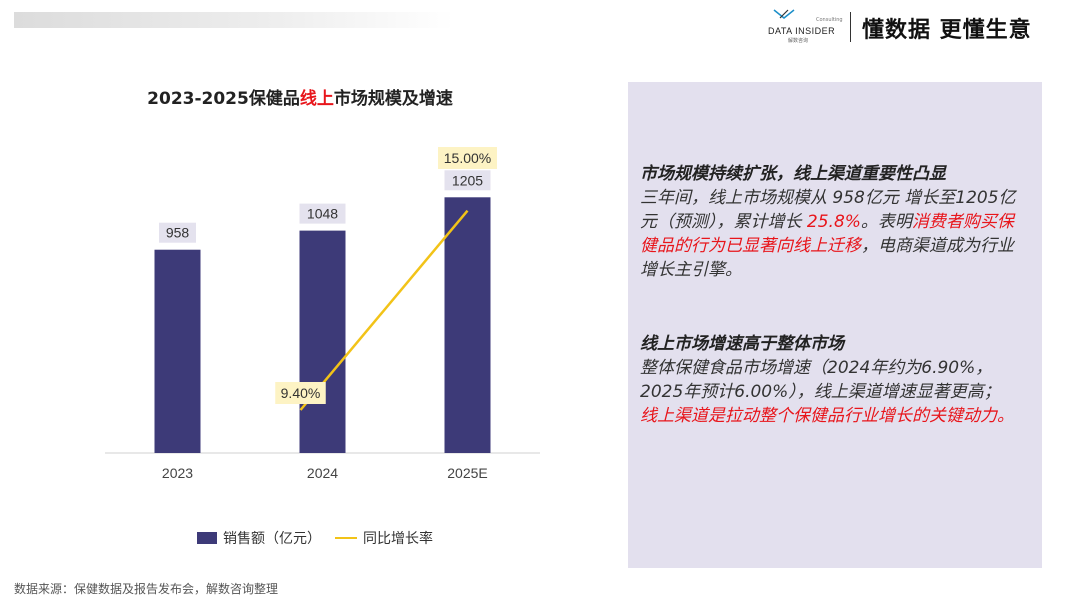  I want to click on growth-label-2024: 9.40%, so click(301, 393).